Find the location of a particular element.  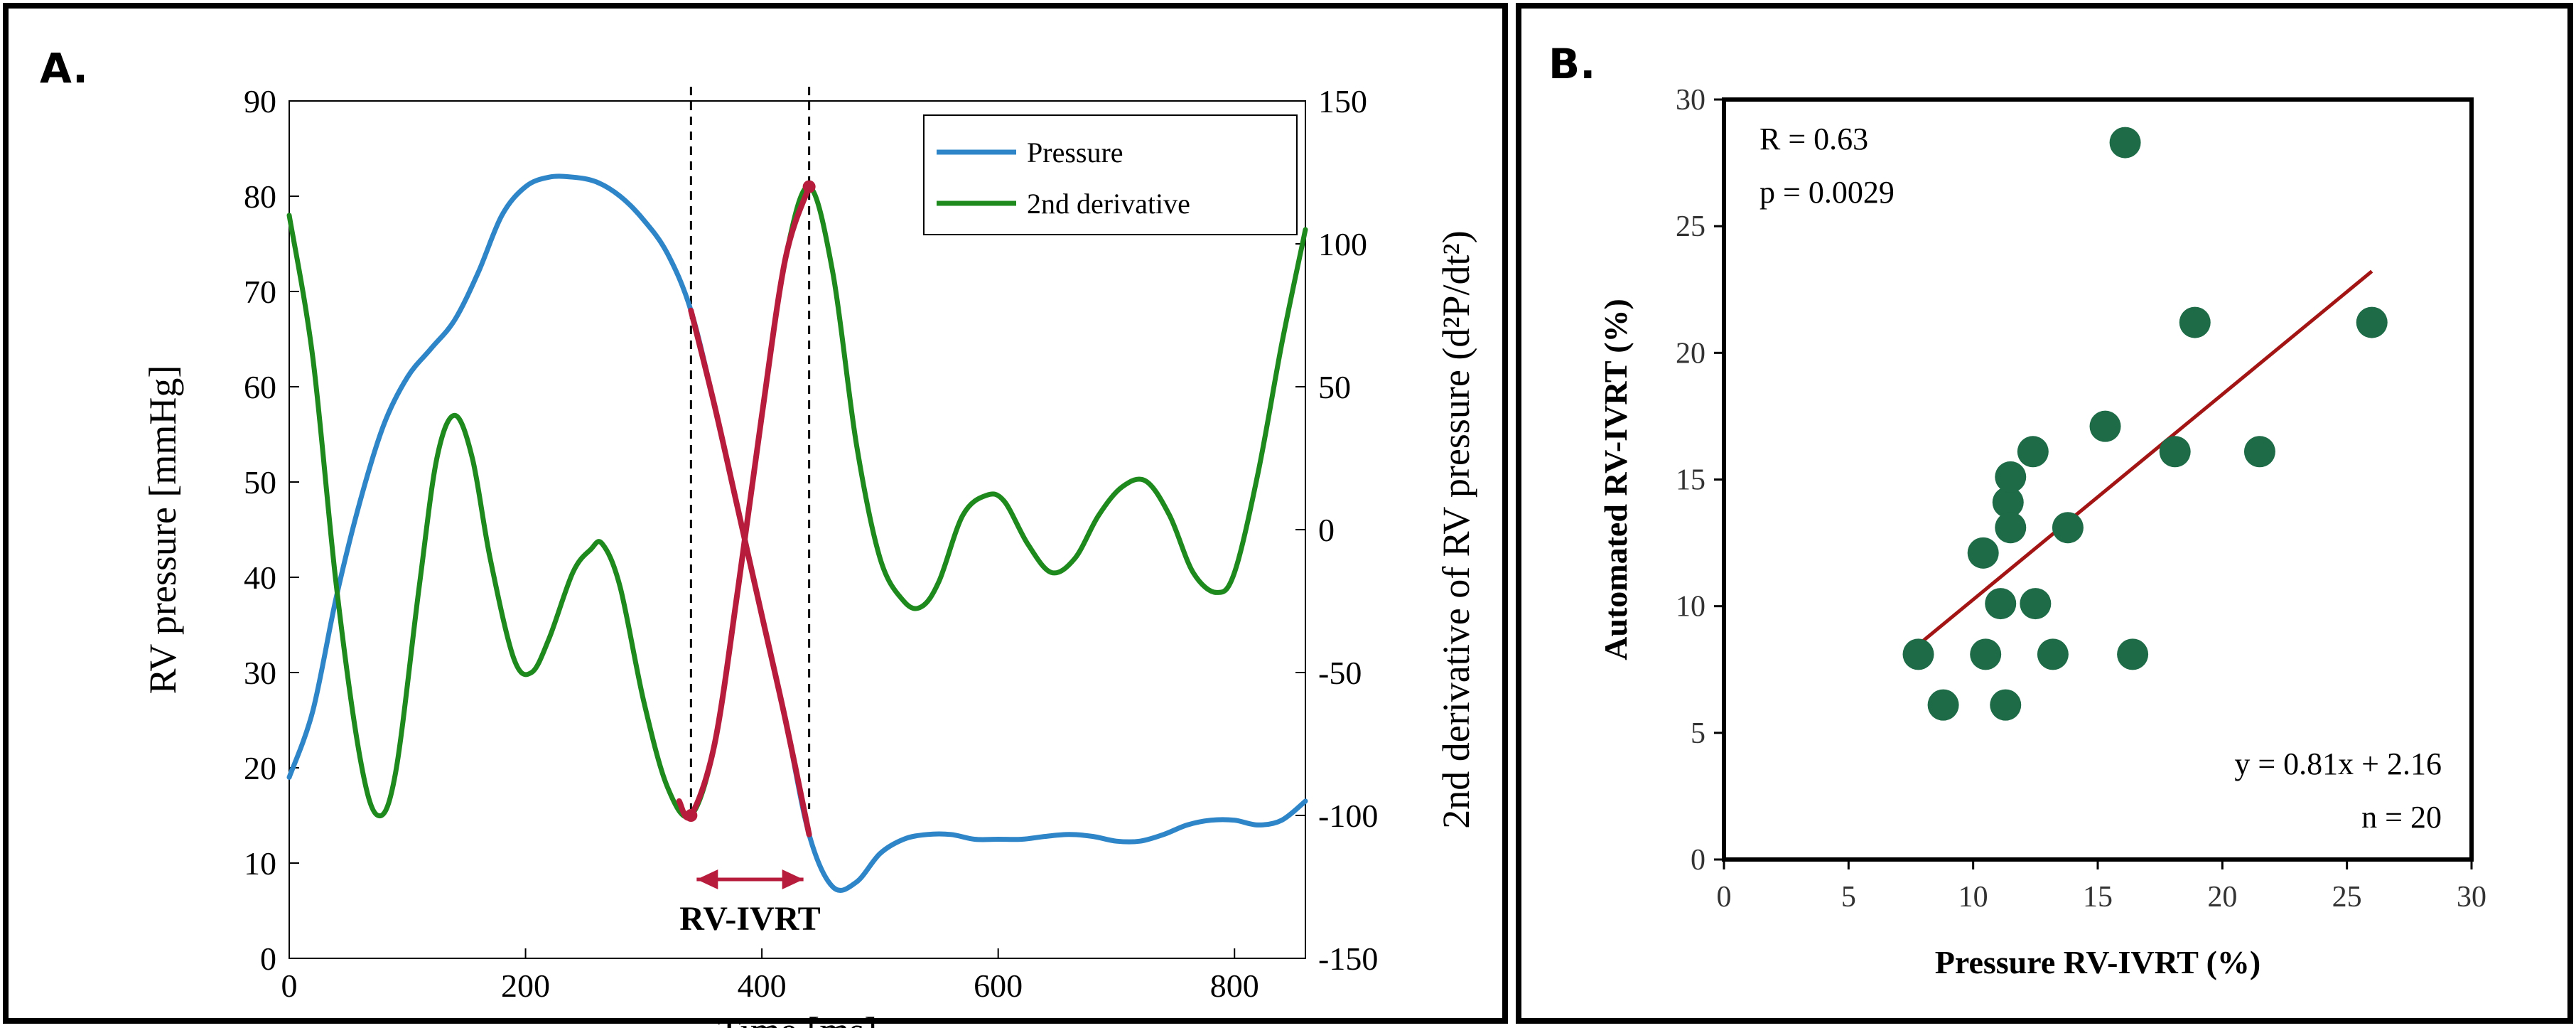

y-tick-label: 30 is located at coordinates (1690, 101).